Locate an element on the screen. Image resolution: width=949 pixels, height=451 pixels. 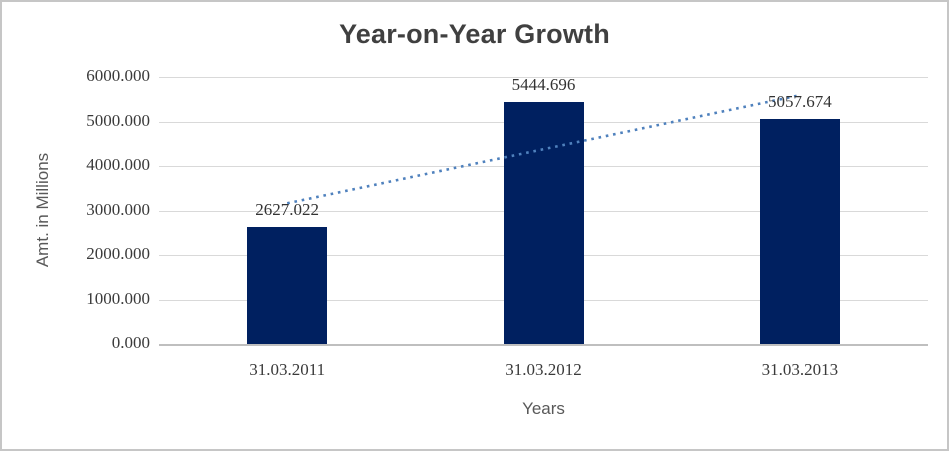
bar-31.03.2011 is located at coordinates (287, 285).